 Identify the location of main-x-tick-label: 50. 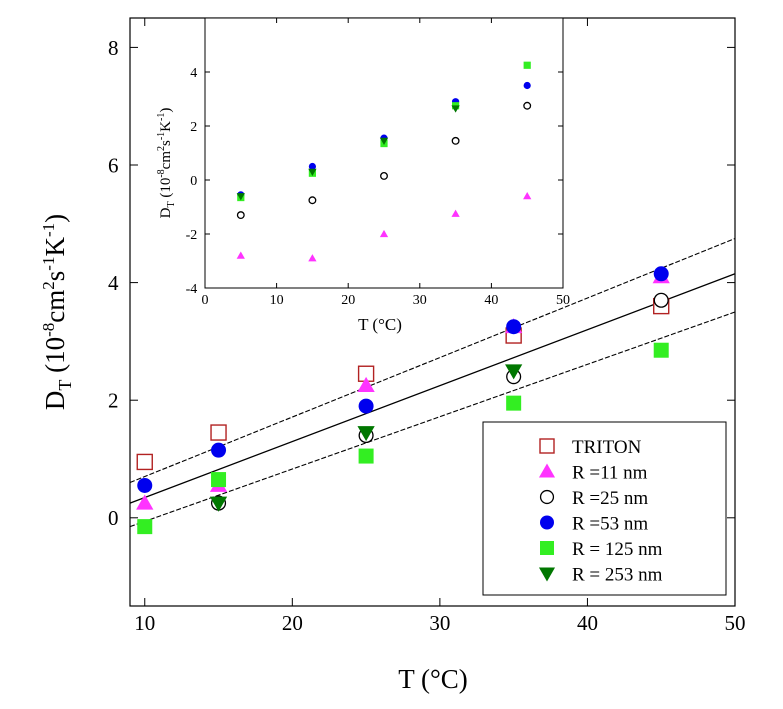
(735, 623).